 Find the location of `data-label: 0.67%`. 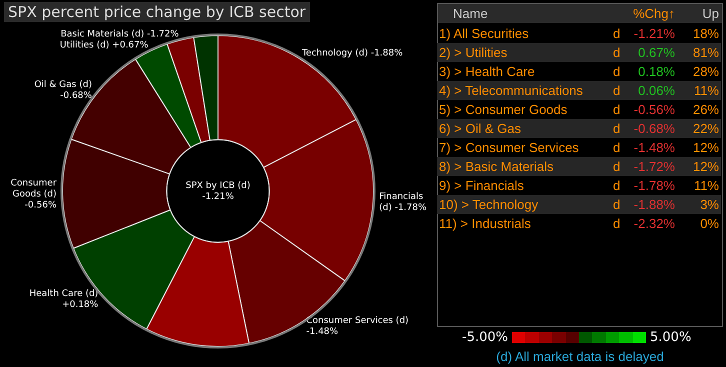

data-label: 0.67% is located at coordinates (656, 53).